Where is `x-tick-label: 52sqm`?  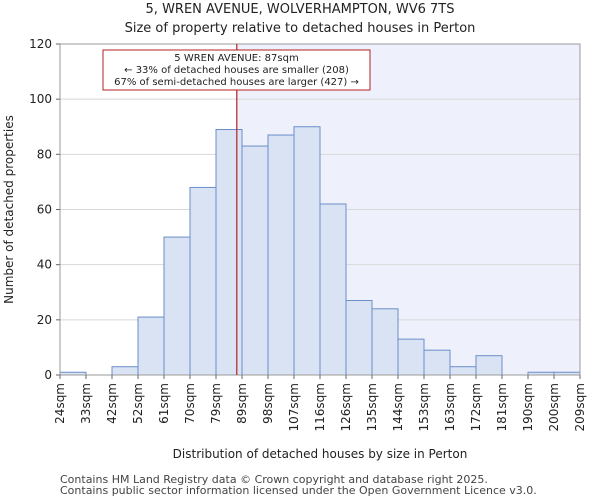 x-tick-label: 52sqm is located at coordinates (138, 403).